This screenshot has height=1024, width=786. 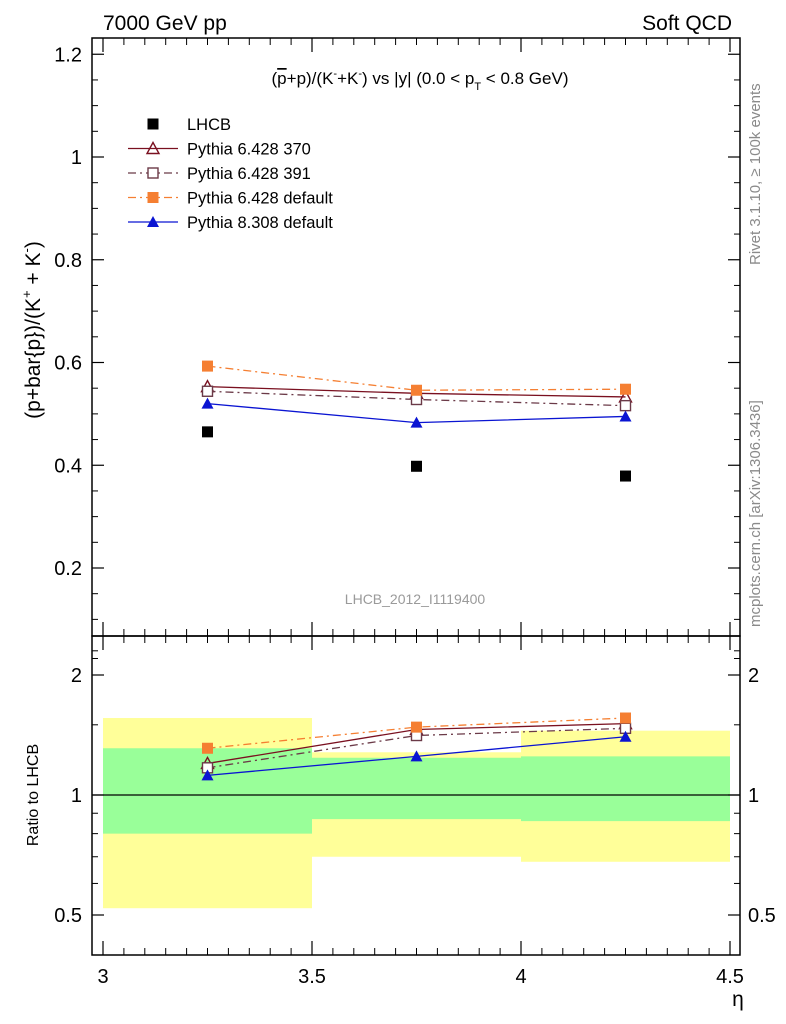 What do you see at coordinates (762, 916) in the screenshot?
I see `ratio-ytick-label-right: 0.5` at bounding box center [762, 916].